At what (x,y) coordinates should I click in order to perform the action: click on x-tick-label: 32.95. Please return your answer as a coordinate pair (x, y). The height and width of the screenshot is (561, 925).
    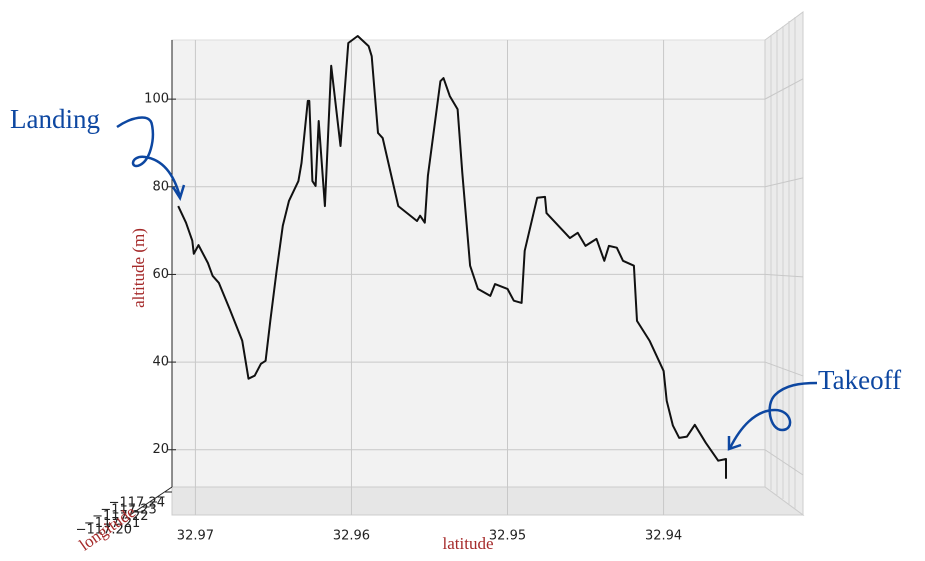
    Looking at the image, I should click on (507, 536).